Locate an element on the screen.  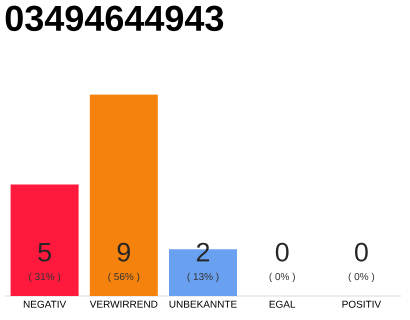
chart-title: 03494644943 is located at coordinates (115, 19).